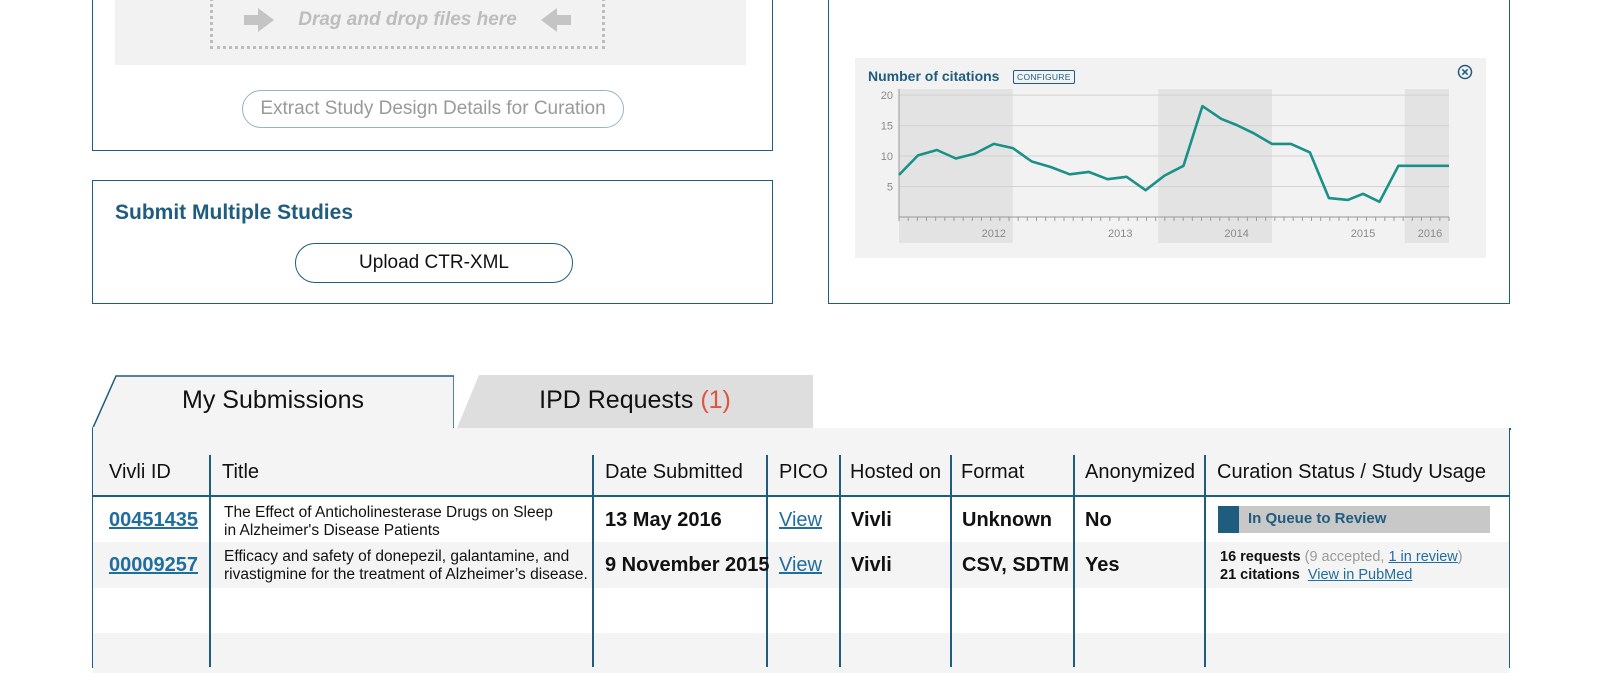 This screenshot has width=1600, height=673. I want to click on chart-x-tick-label: 2015, so click(1363, 234).